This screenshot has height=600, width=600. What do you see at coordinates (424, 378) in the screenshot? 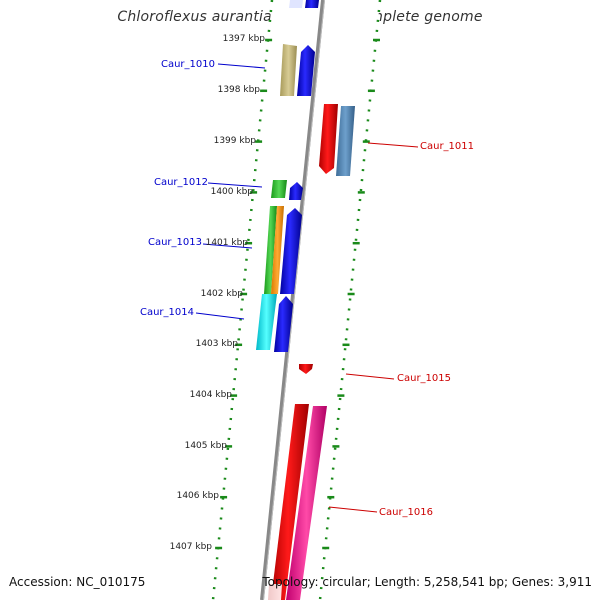
I see `gene-label-caur-1015: Caur_1015` at bounding box center [424, 378].